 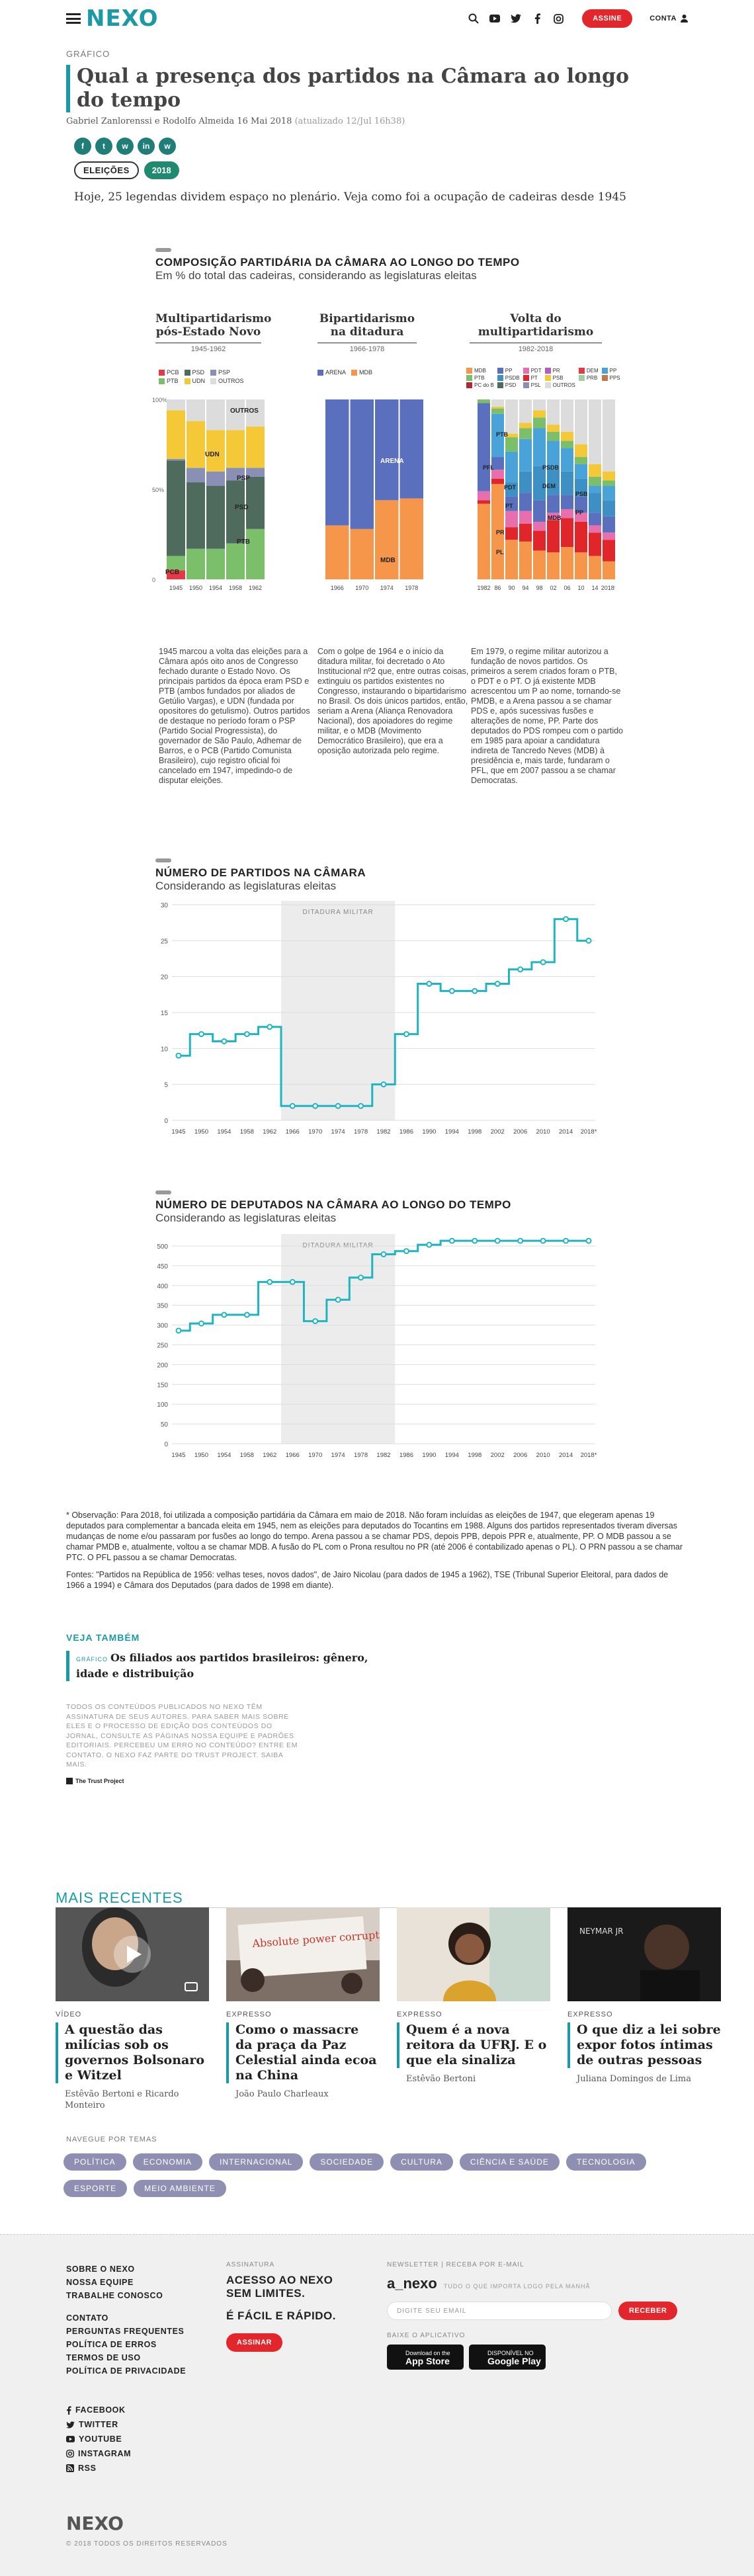 I want to click on share-linkedin-icon: in, so click(x=146, y=146).